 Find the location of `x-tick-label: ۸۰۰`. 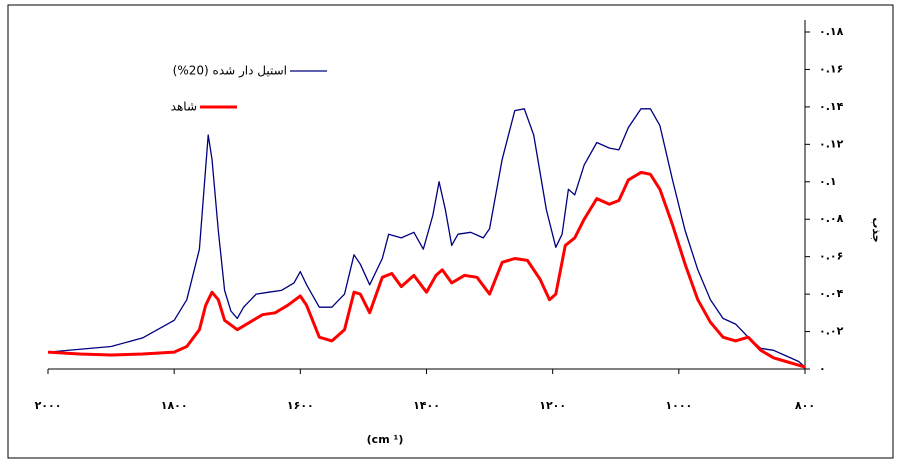

x-tick-label: ۸۰۰ is located at coordinates (805, 405).